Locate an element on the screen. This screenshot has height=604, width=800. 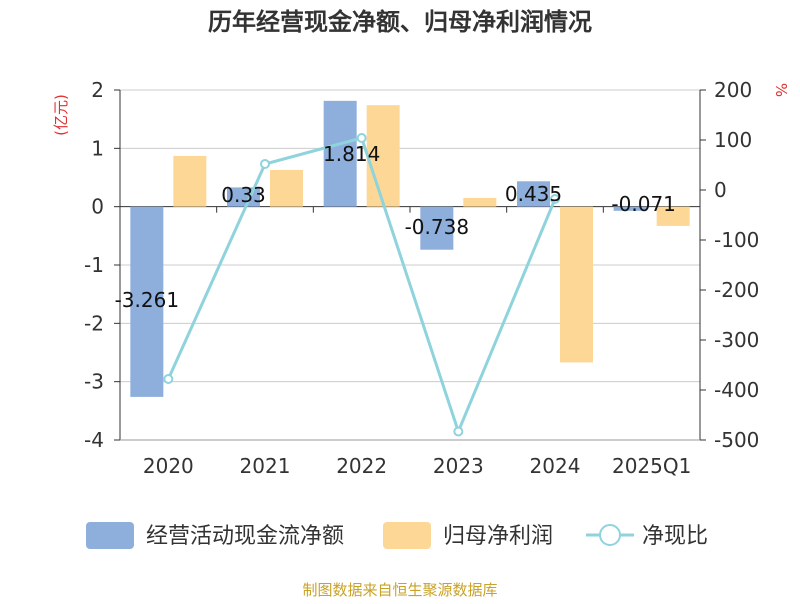
y-left-tick-label: -4 is located at coordinates (94, 440).